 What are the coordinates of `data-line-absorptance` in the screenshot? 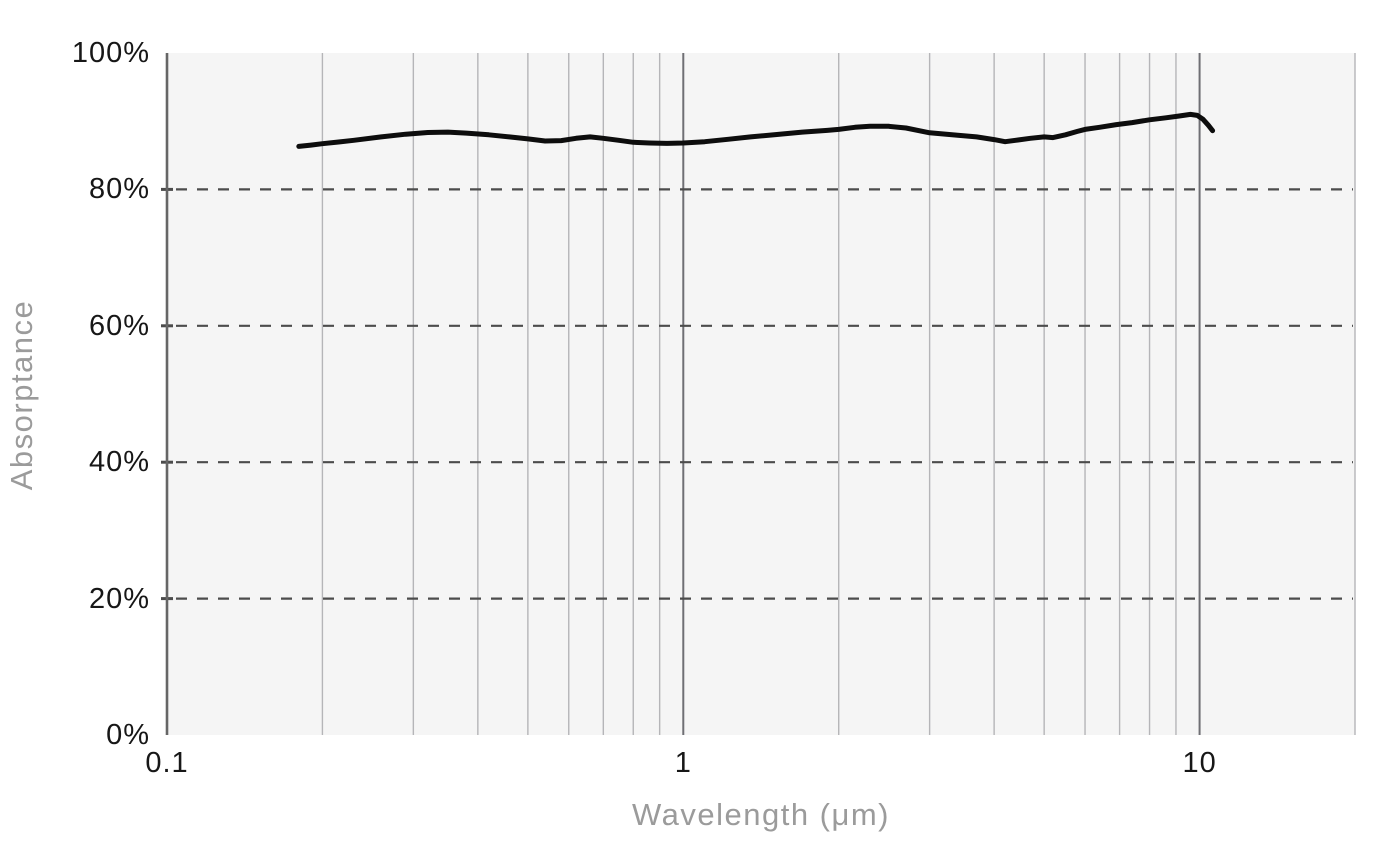 It's located at (756, 130).